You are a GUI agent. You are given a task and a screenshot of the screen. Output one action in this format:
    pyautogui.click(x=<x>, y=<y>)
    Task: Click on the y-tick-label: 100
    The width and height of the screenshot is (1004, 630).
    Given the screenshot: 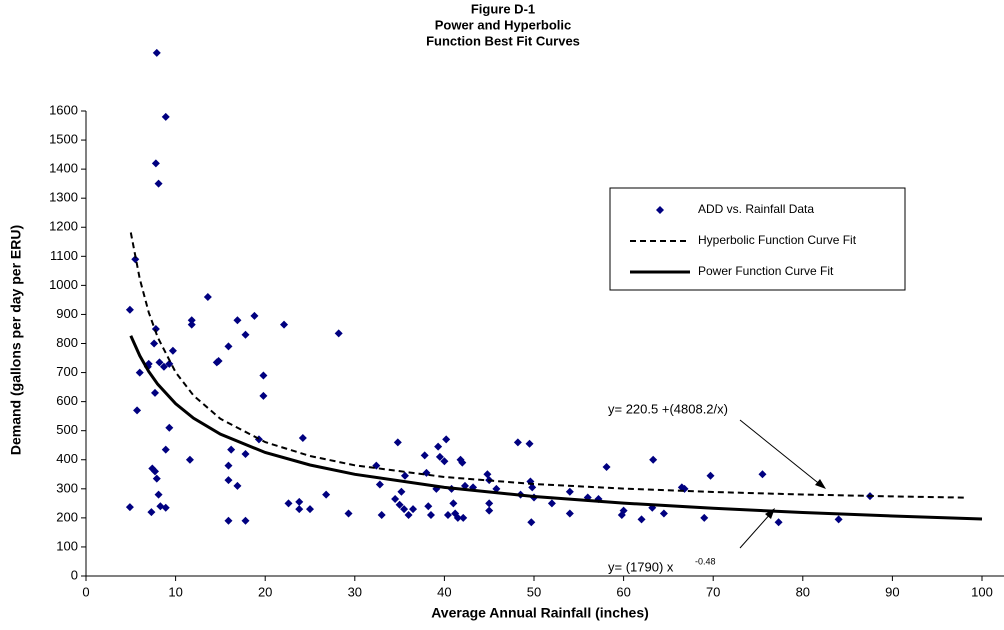 What is the action you would take?
    pyautogui.click(x=67, y=545)
    